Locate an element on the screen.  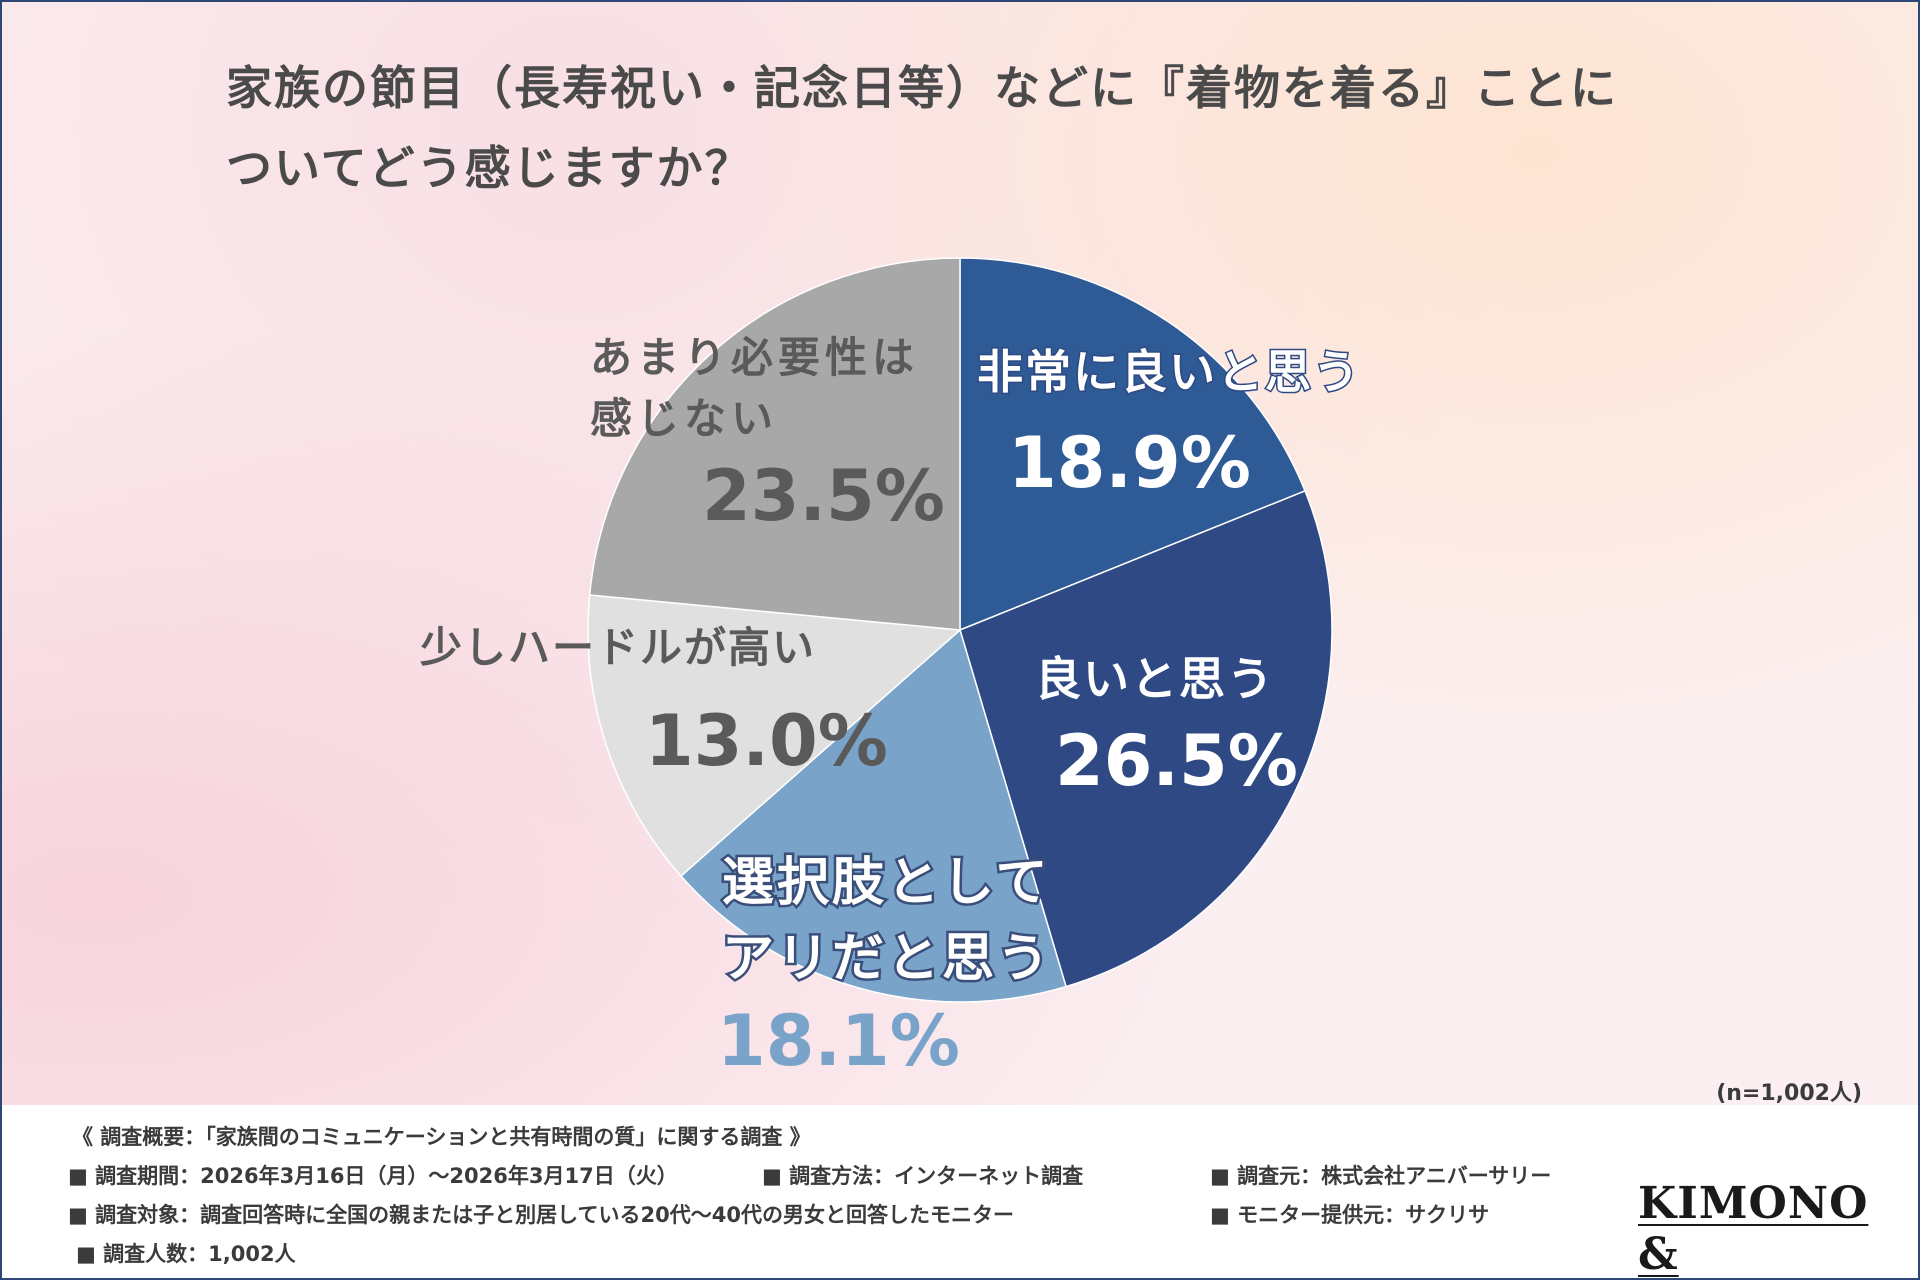
footer-period: ■ 調査期間：2026年3月16日（月）〜2026年3月17日（火） is located at coordinates (373, 1176).